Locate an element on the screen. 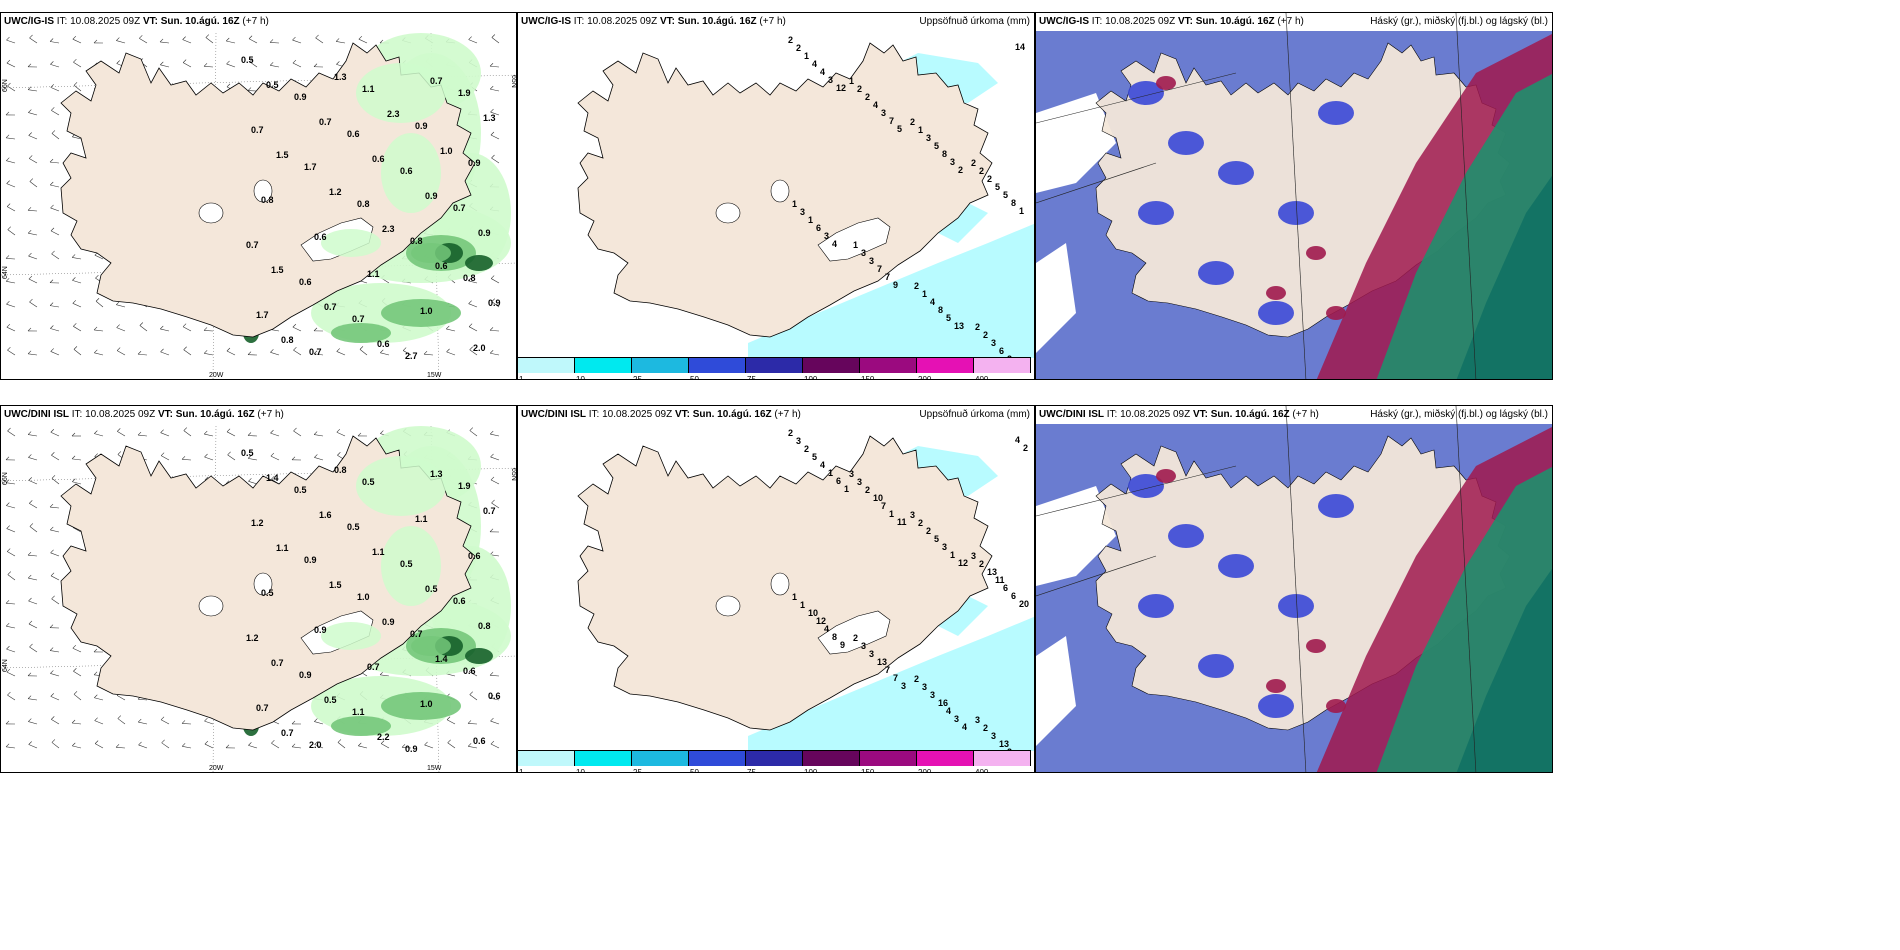 This screenshot has height=950, width=1900. legend-swatch: 1 is located at coordinates (546, 761).